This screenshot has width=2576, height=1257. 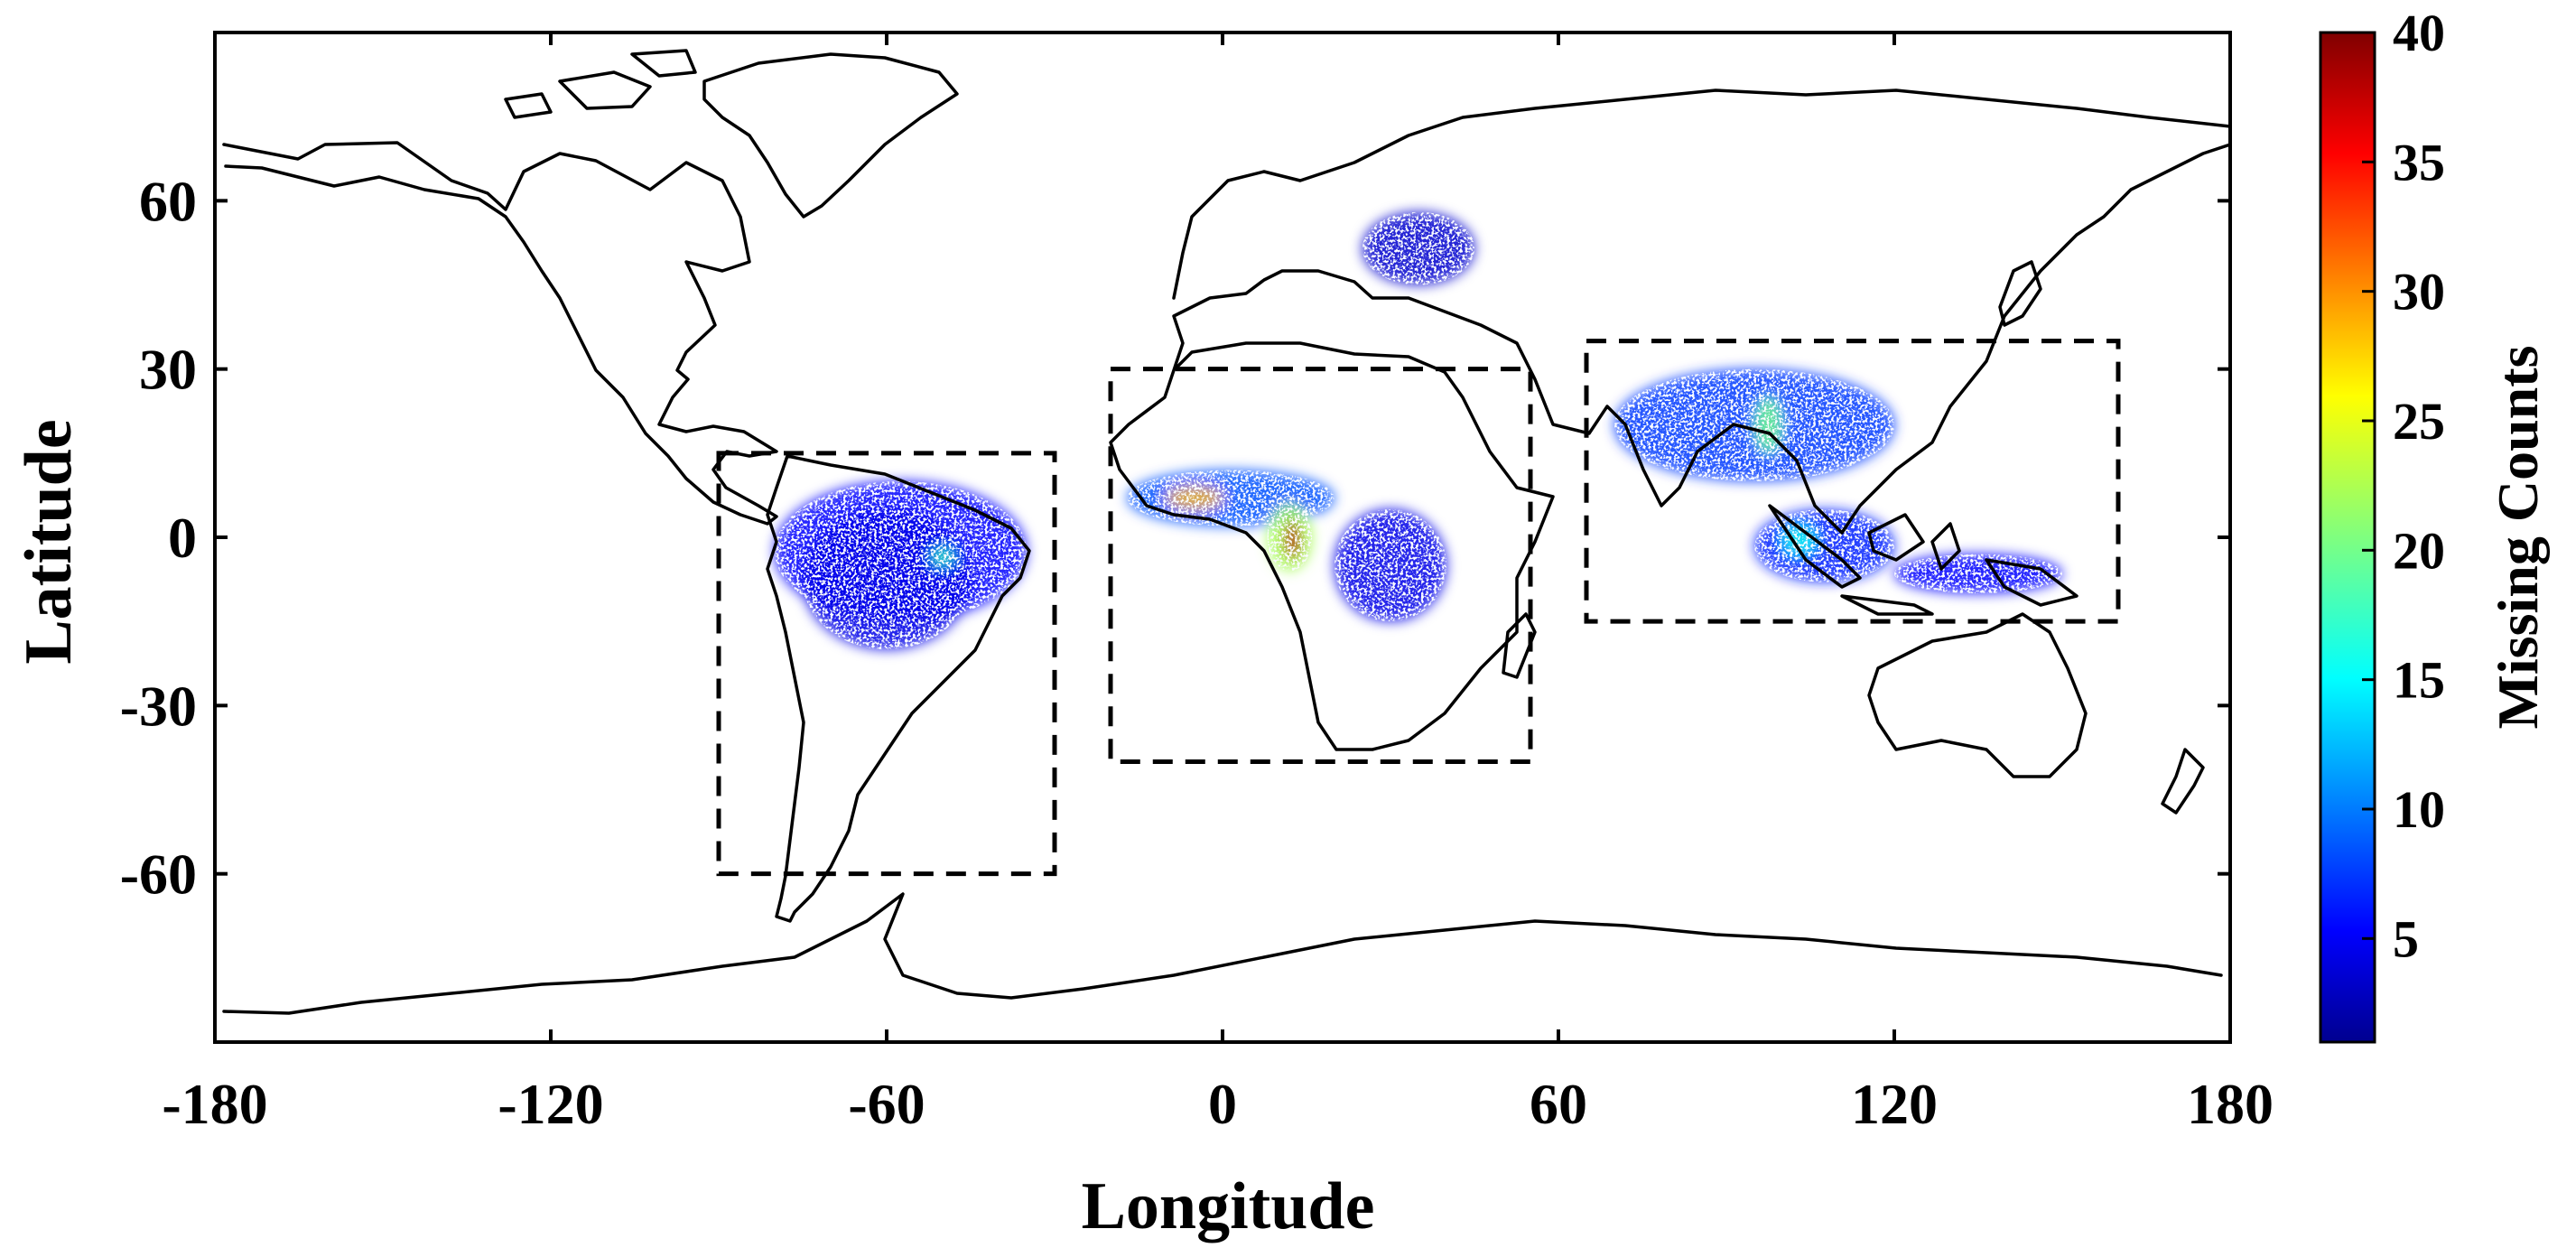 I want to click on colorbar-title: Missing Counts, so click(x=2518, y=538).